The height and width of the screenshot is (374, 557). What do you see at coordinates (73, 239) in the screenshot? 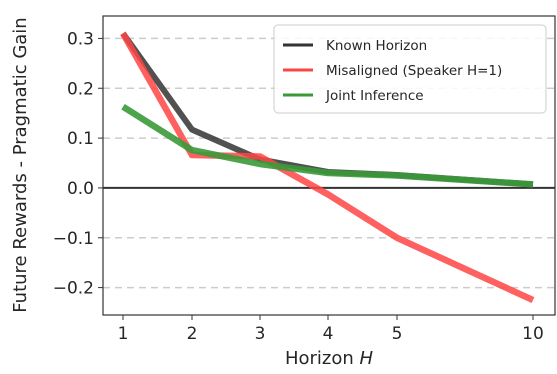
I see `y-tick-label: −0.1` at bounding box center [73, 239].